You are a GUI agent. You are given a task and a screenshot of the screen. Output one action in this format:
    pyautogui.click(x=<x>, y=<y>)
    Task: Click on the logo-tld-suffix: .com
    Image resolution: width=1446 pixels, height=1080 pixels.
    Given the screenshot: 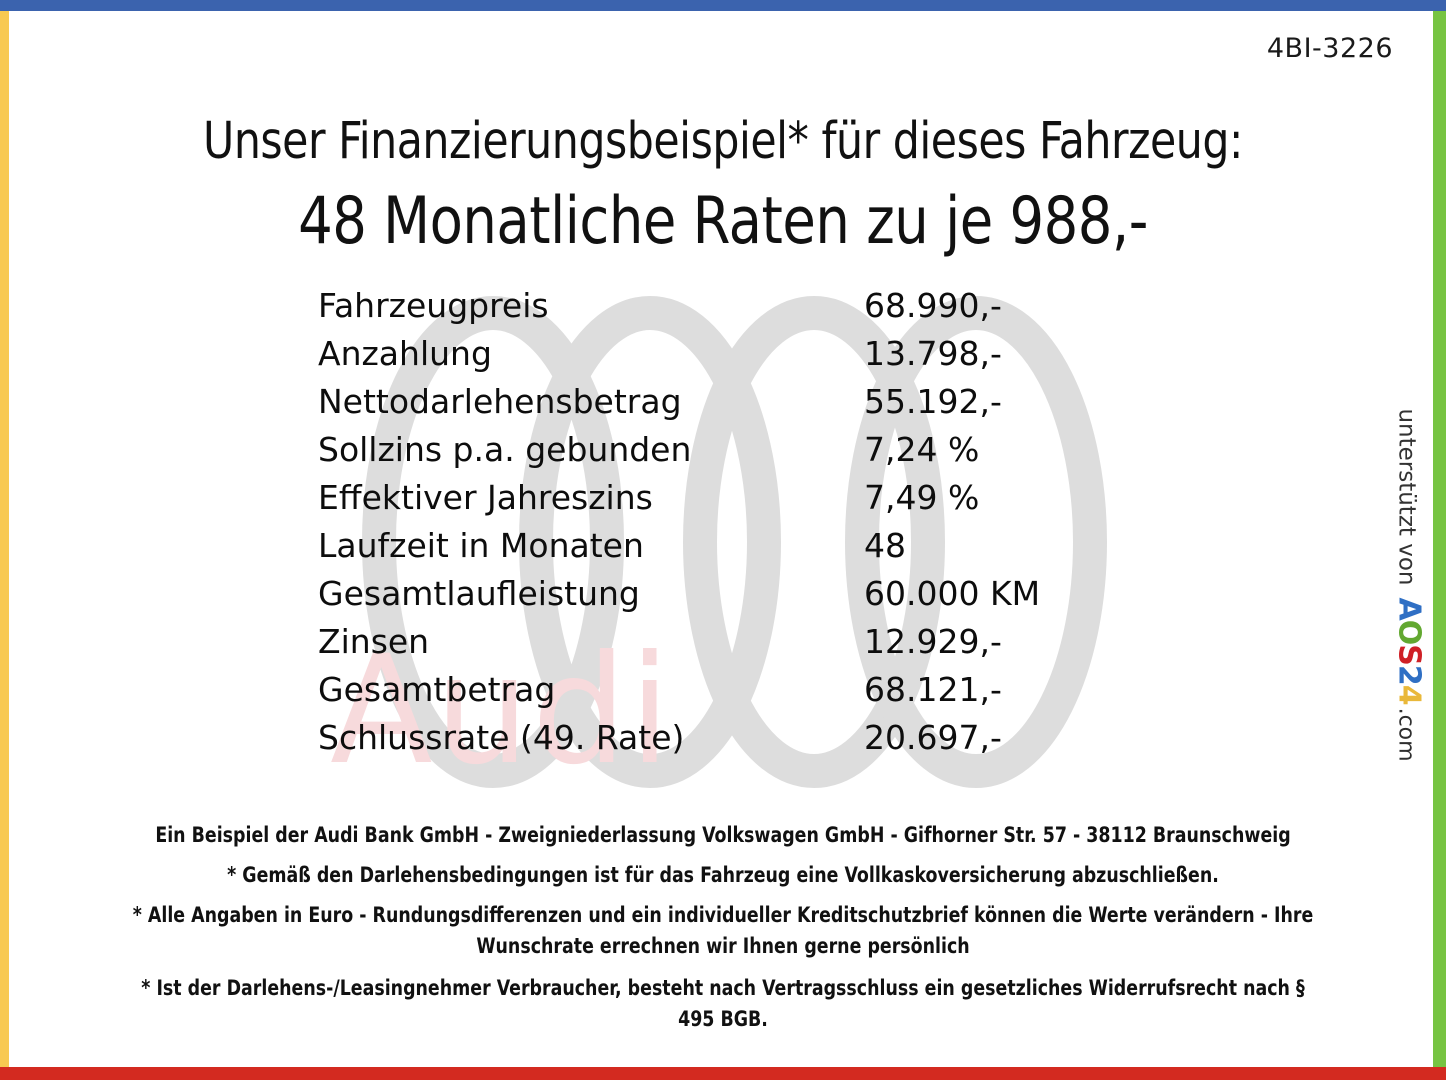 What is the action you would take?
    pyautogui.click(x=1406, y=734)
    